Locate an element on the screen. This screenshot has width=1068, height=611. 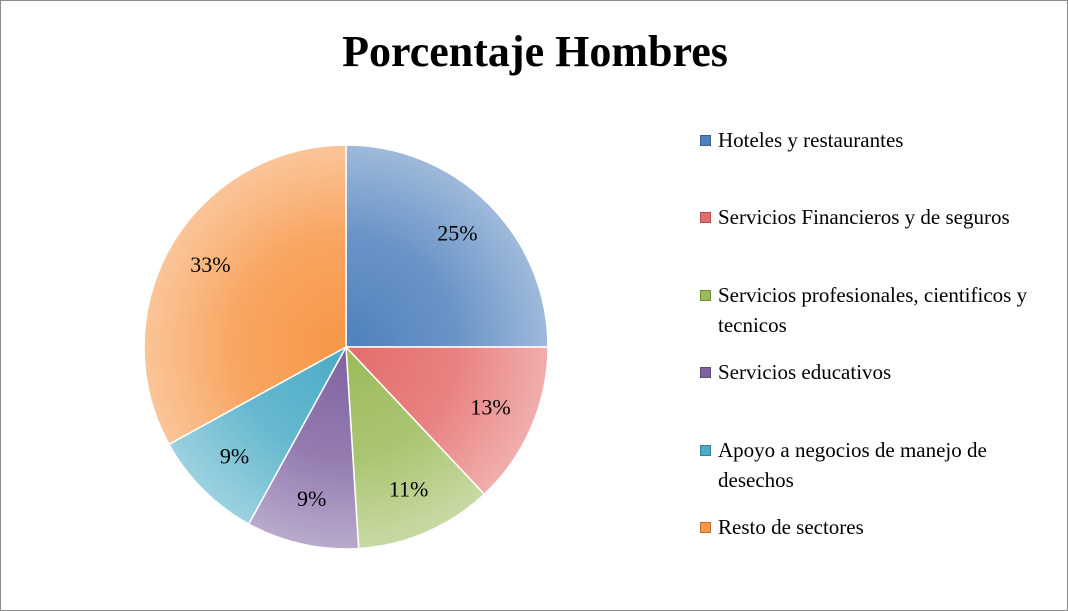
chart-title: Porcentaje Hombres is located at coordinates (535, 51).